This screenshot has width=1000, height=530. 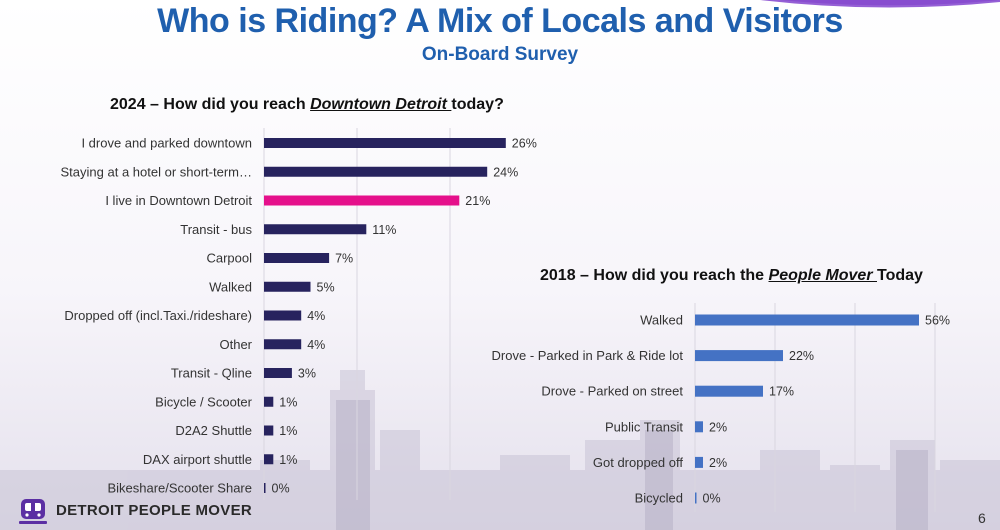 I want to click on chart-2018-value-label: 17%, so click(x=781, y=392).